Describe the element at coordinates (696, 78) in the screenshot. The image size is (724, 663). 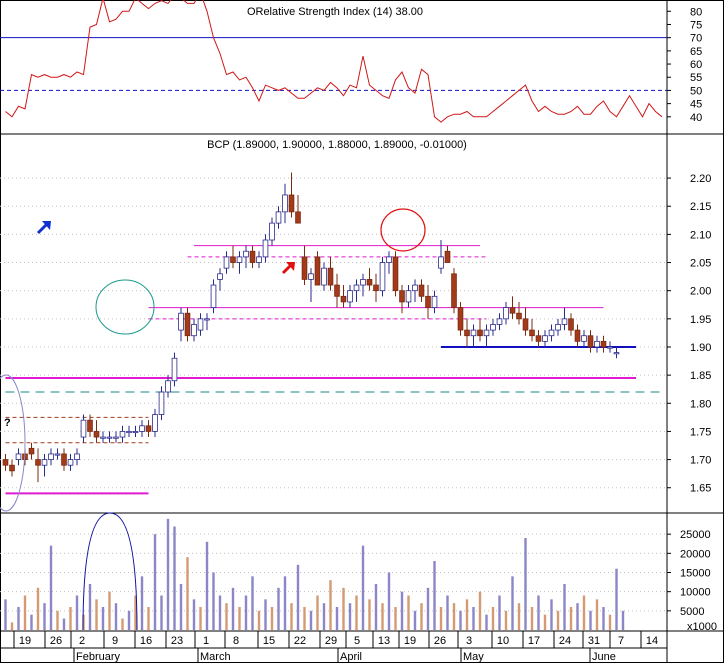
I see `rsi-tick-label: 55` at that location.